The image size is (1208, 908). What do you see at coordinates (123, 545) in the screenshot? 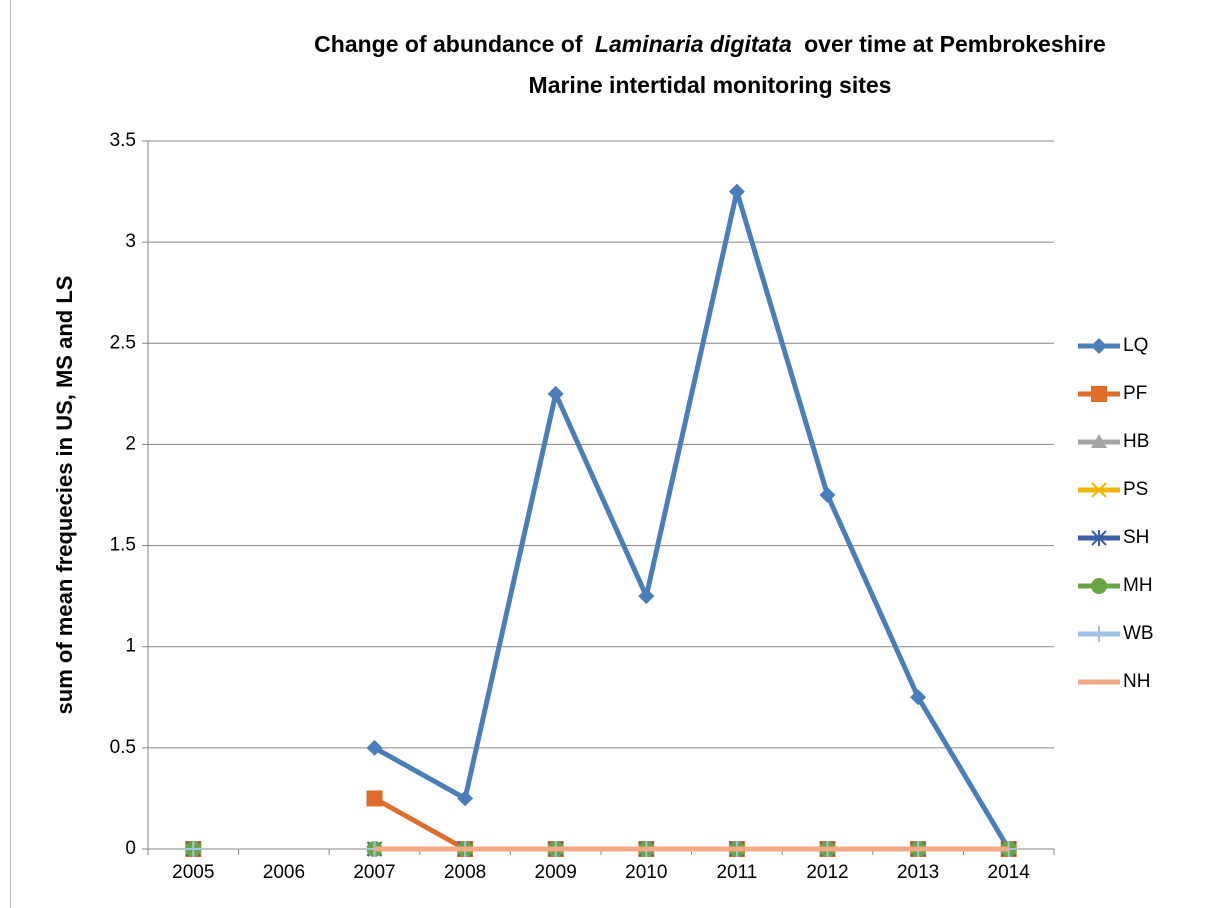
I see `y-tick-label: 1.5` at bounding box center [123, 545].